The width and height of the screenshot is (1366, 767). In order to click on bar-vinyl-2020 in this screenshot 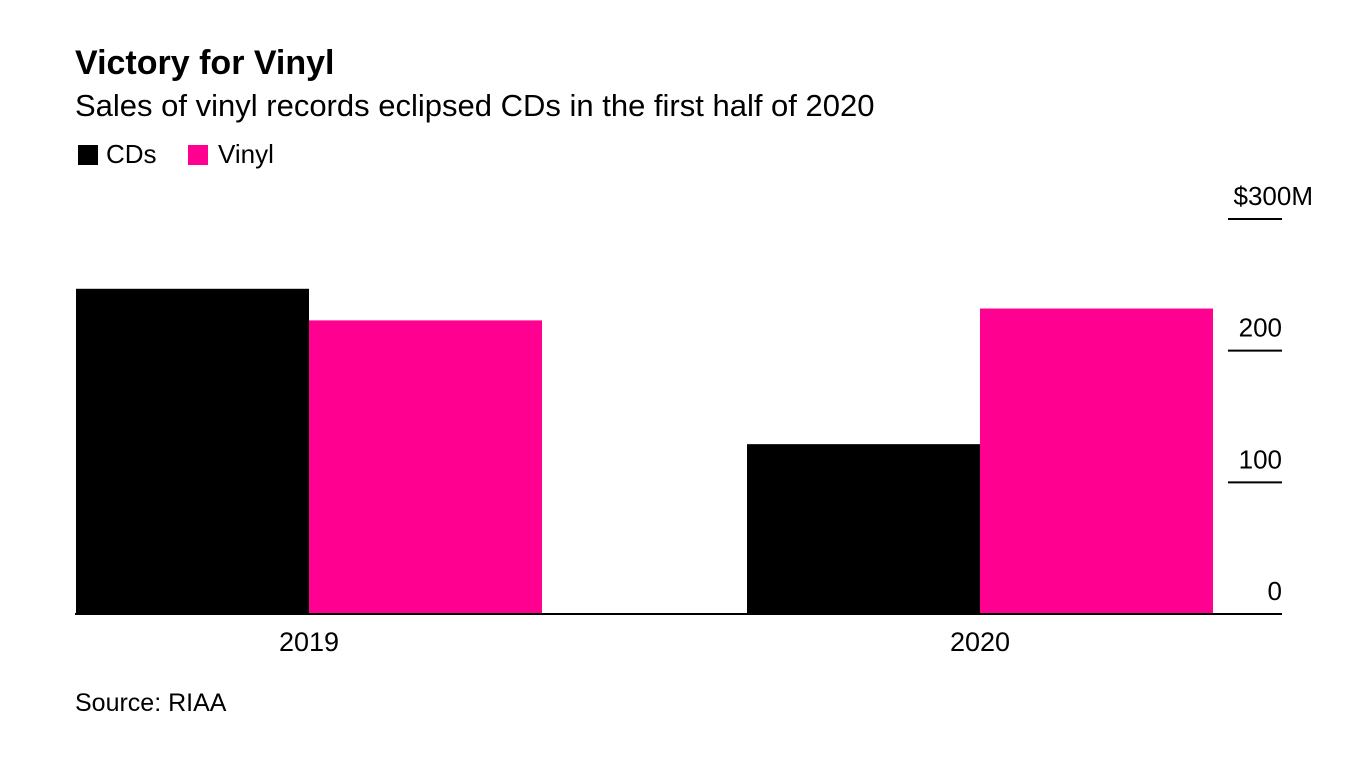, I will do `click(1096, 461)`.